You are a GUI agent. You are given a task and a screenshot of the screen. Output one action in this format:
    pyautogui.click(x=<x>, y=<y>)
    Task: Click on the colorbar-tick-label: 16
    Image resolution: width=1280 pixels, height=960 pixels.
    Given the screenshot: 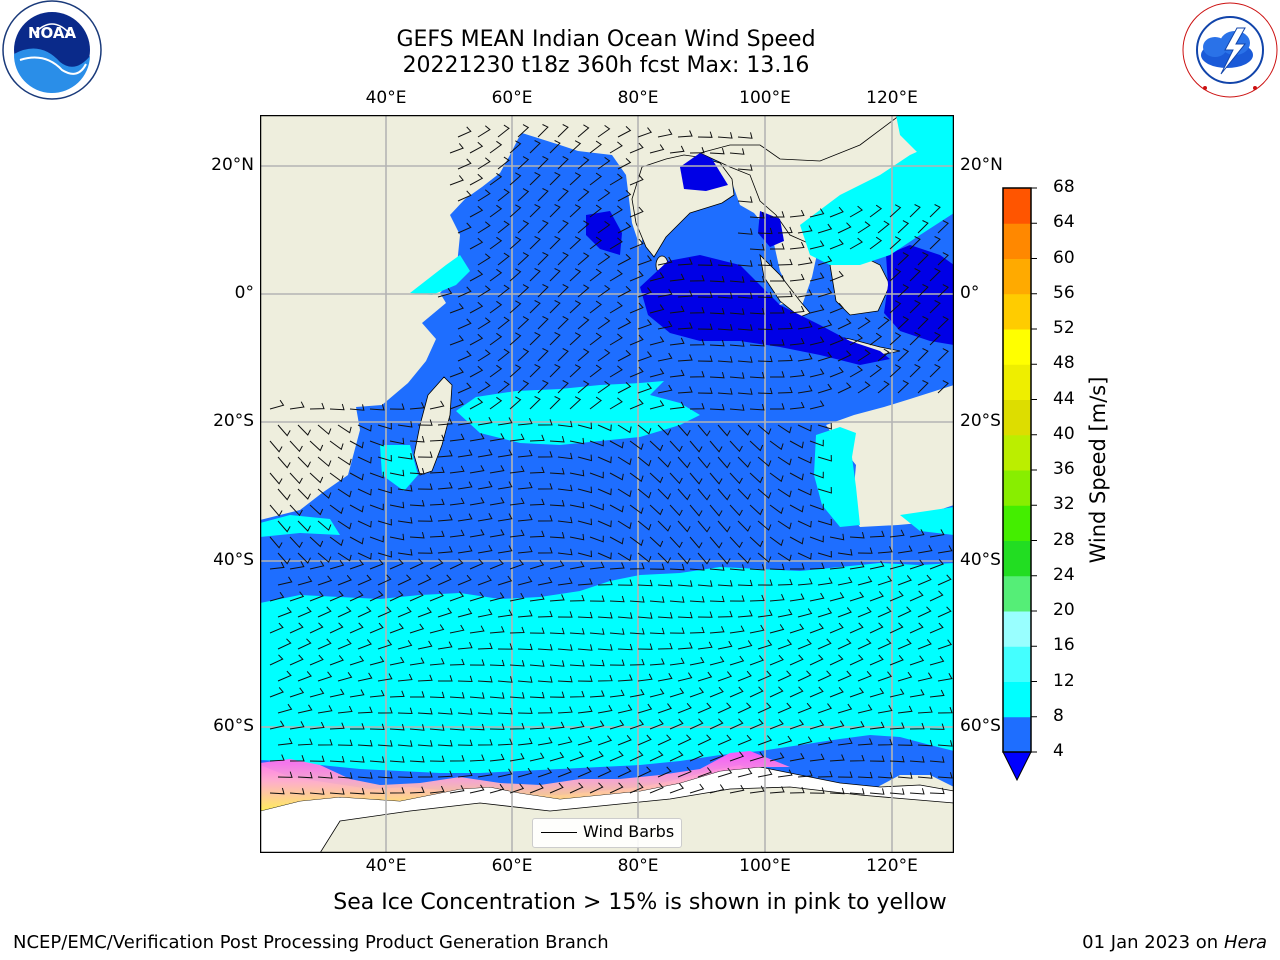 What is the action you would take?
    pyautogui.click(x=1064, y=645)
    